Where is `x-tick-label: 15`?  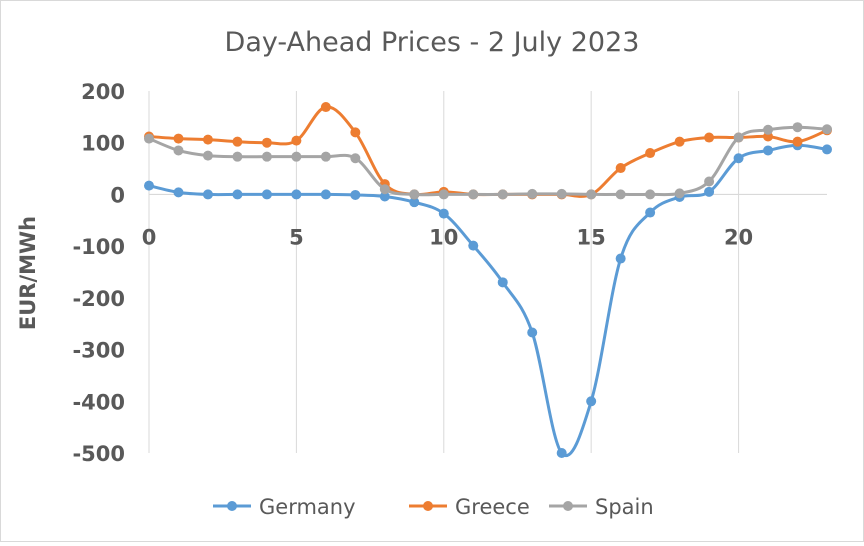
x-tick-label: 15 is located at coordinates (591, 237).